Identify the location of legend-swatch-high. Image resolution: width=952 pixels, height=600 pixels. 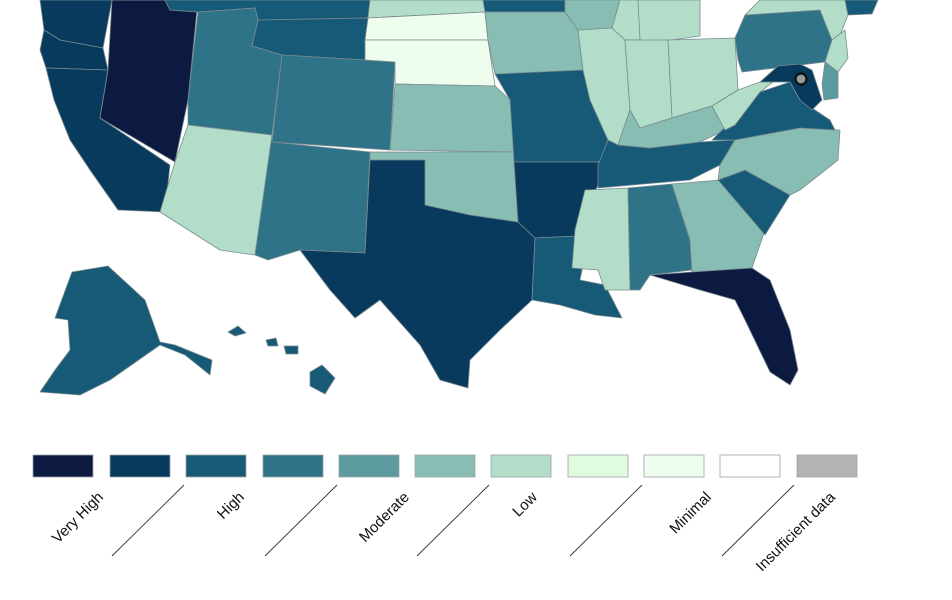
(216, 466).